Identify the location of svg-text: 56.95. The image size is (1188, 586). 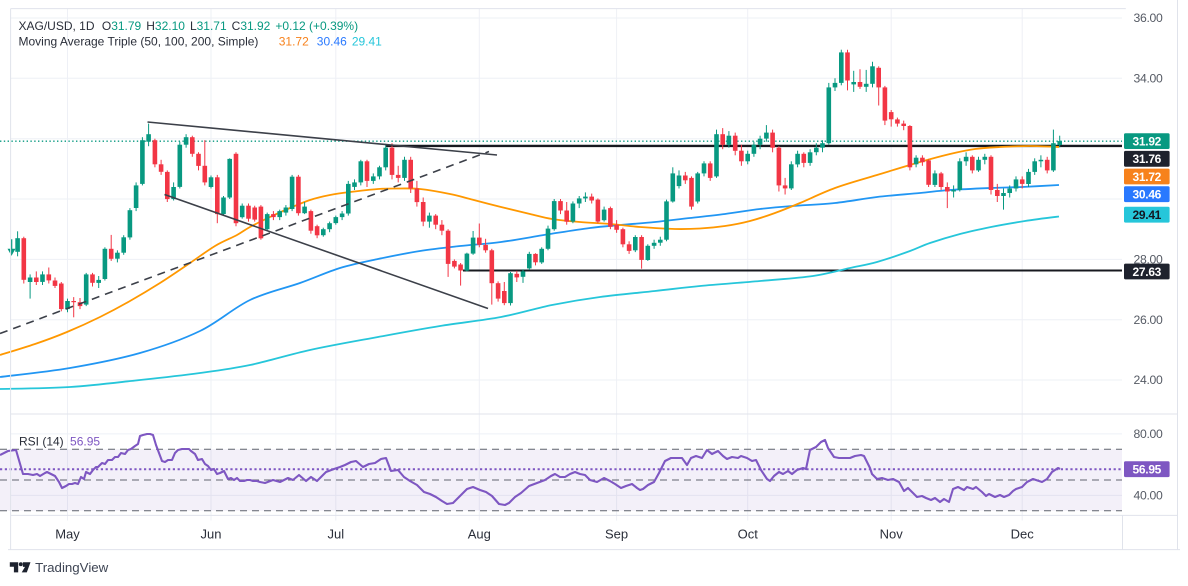
(1147, 470).